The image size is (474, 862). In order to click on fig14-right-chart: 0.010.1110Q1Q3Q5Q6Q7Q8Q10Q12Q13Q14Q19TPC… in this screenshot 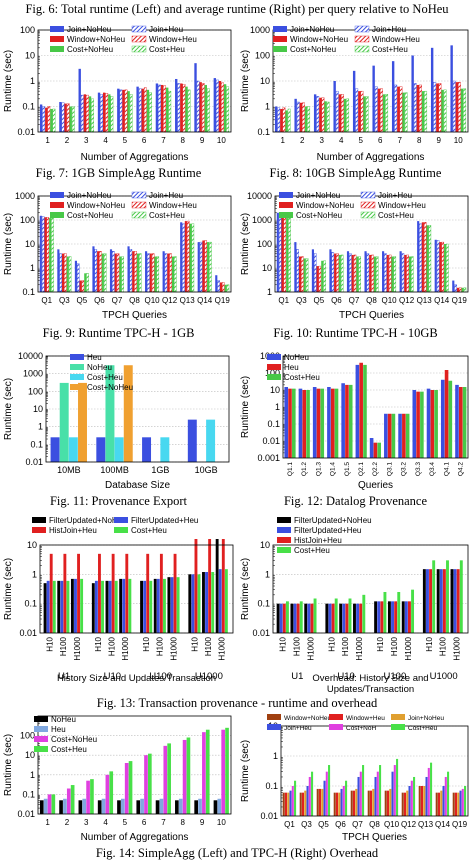, I will do `click(354, 778)`.